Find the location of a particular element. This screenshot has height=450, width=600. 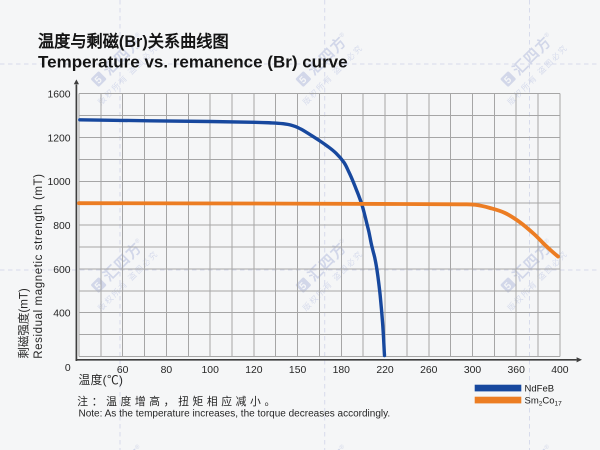

svg-text: Sm2Co17 is located at coordinates (544, 402).